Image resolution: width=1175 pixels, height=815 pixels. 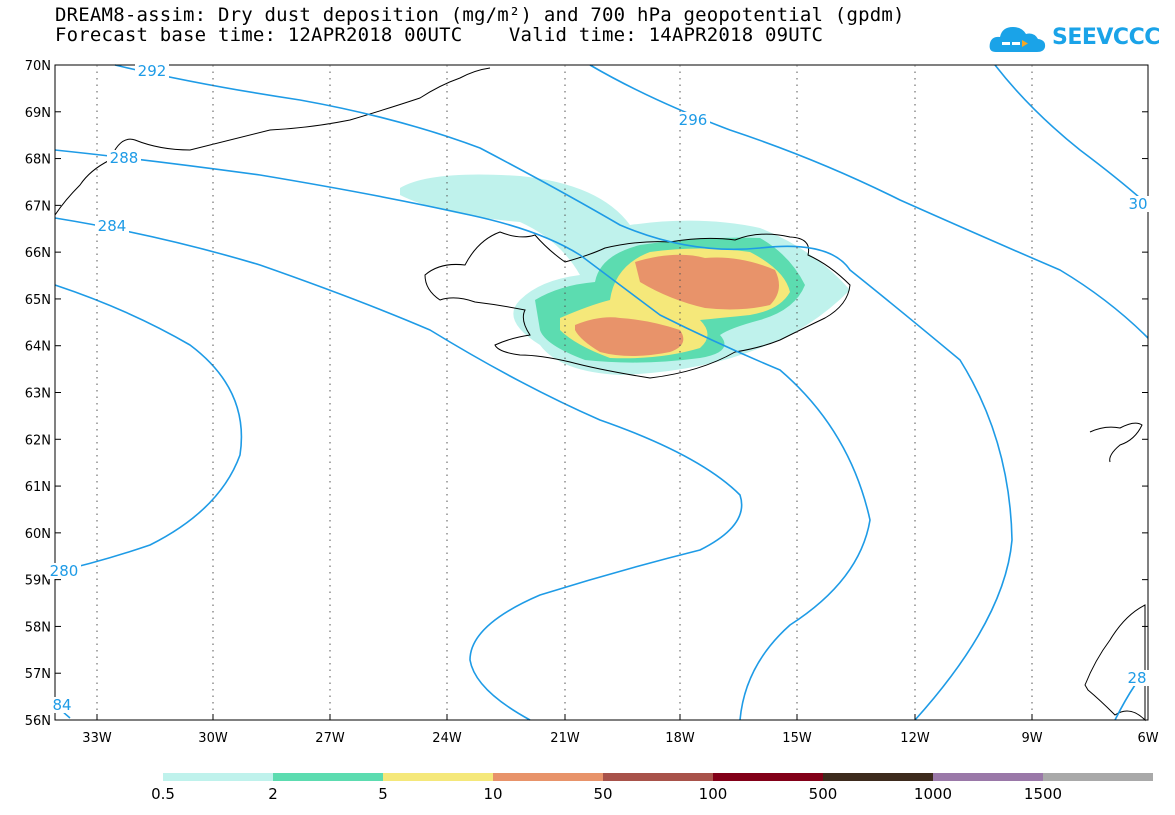 What do you see at coordinates (38, 66) in the screenshot?
I see `lat-label: 70N` at bounding box center [38, 66].